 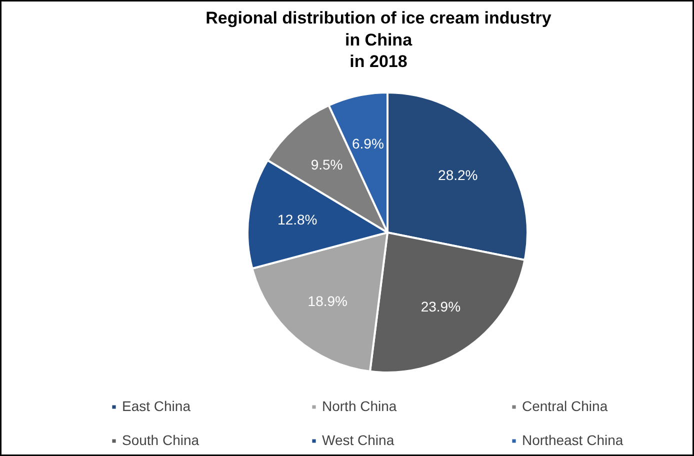 What do you see at coordinates (359, 440) in the screenshot?
I see `legend-label: West China` at bounding box center [359, 440].